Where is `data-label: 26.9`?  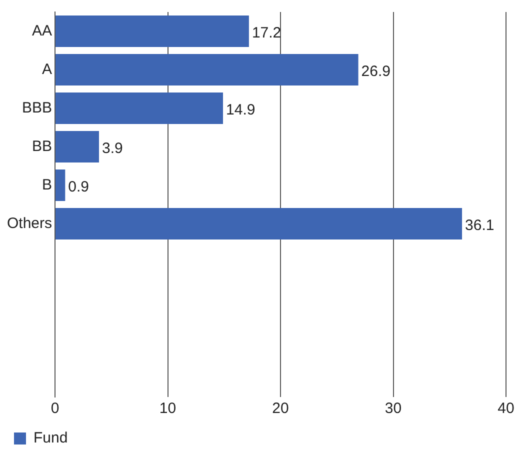 data-label: 26.9 is located at coordinates (376, 71).